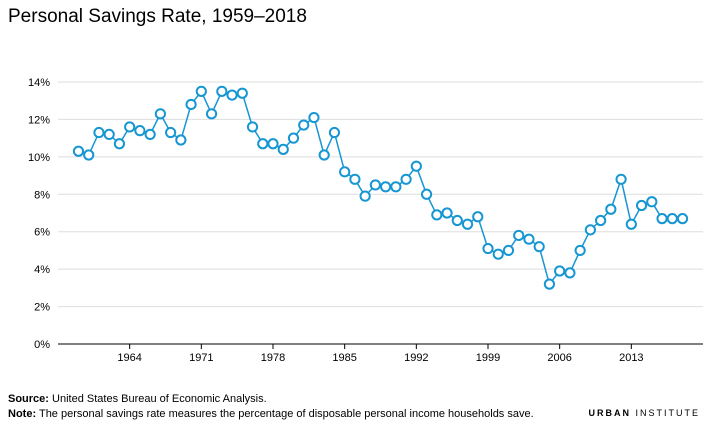  What do you see at coordinates (42, 270) in the screenshot?
I see `y-tick-label: 4%` at bounding box center [42, 270].